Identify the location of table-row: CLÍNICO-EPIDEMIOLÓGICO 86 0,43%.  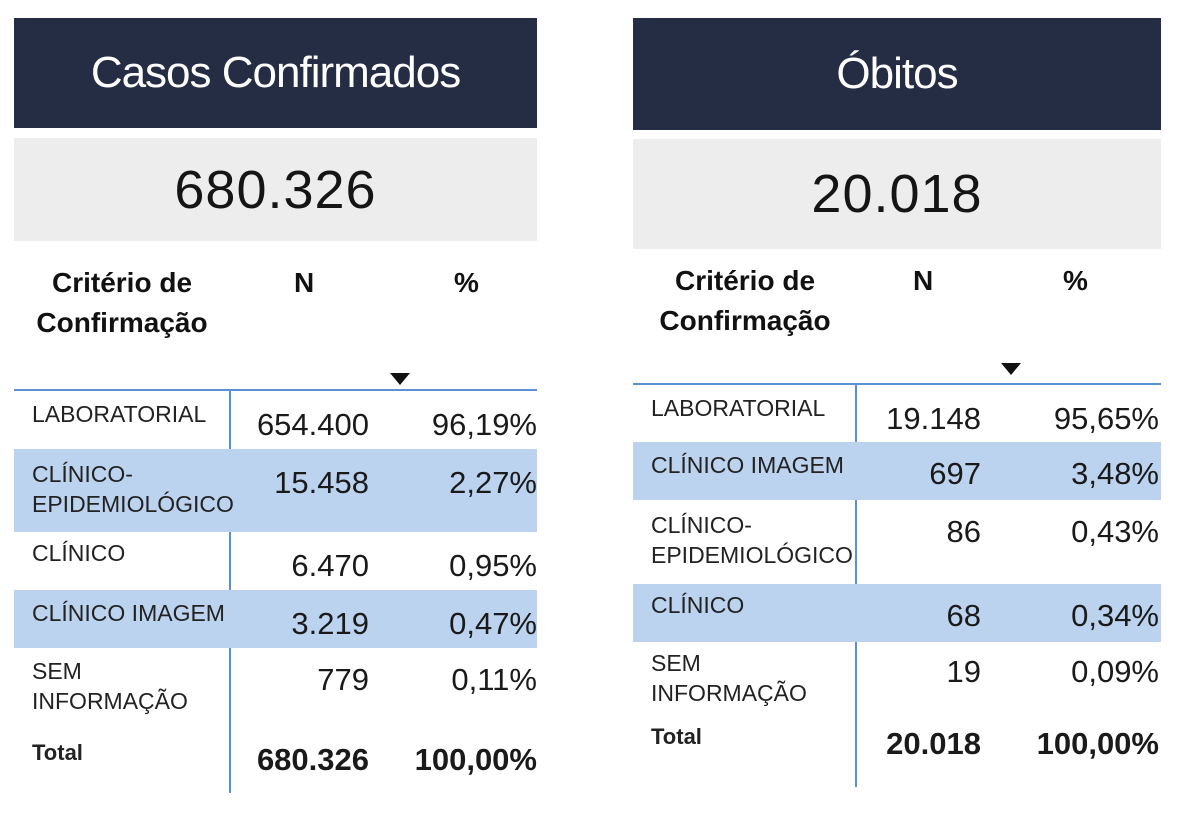
(897, 542).